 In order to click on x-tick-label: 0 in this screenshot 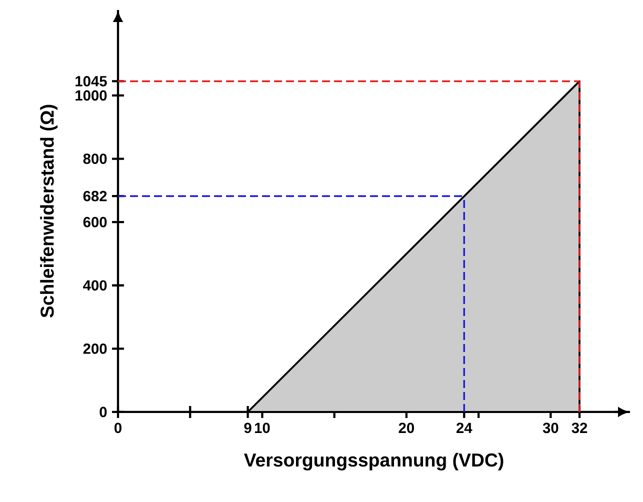, I will do `click(118, 428)`.